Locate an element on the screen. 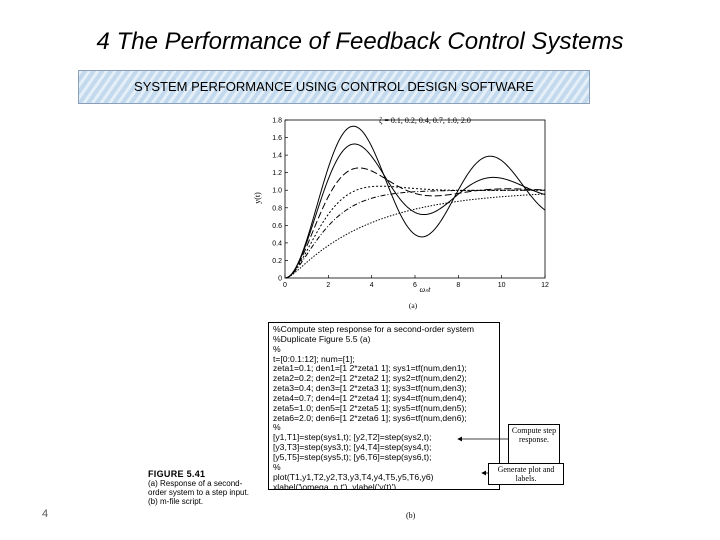 The height and width of the screenshot is (540, 720). code-line: xlabel('\omega_n t'), ylabel('y(t)') is located at coordinates (335, 485).